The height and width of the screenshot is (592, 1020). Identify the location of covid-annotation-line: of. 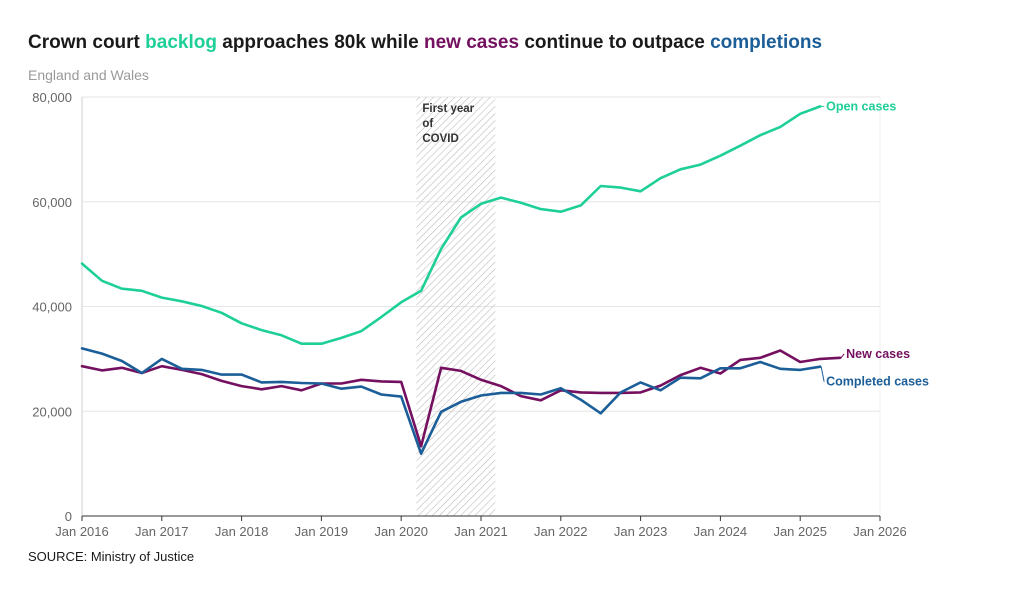
(427, 124).